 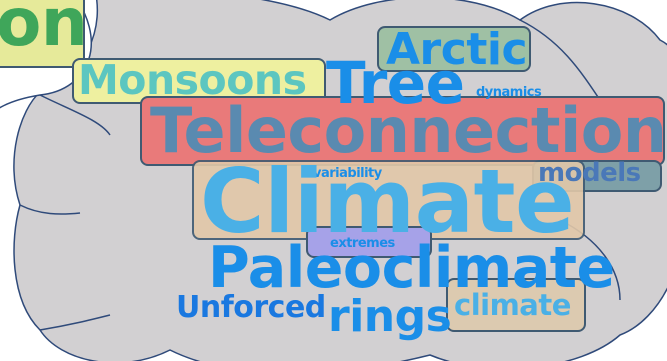 I want to click on word-monsoons: Monsoons, so click(x=192, y=80).